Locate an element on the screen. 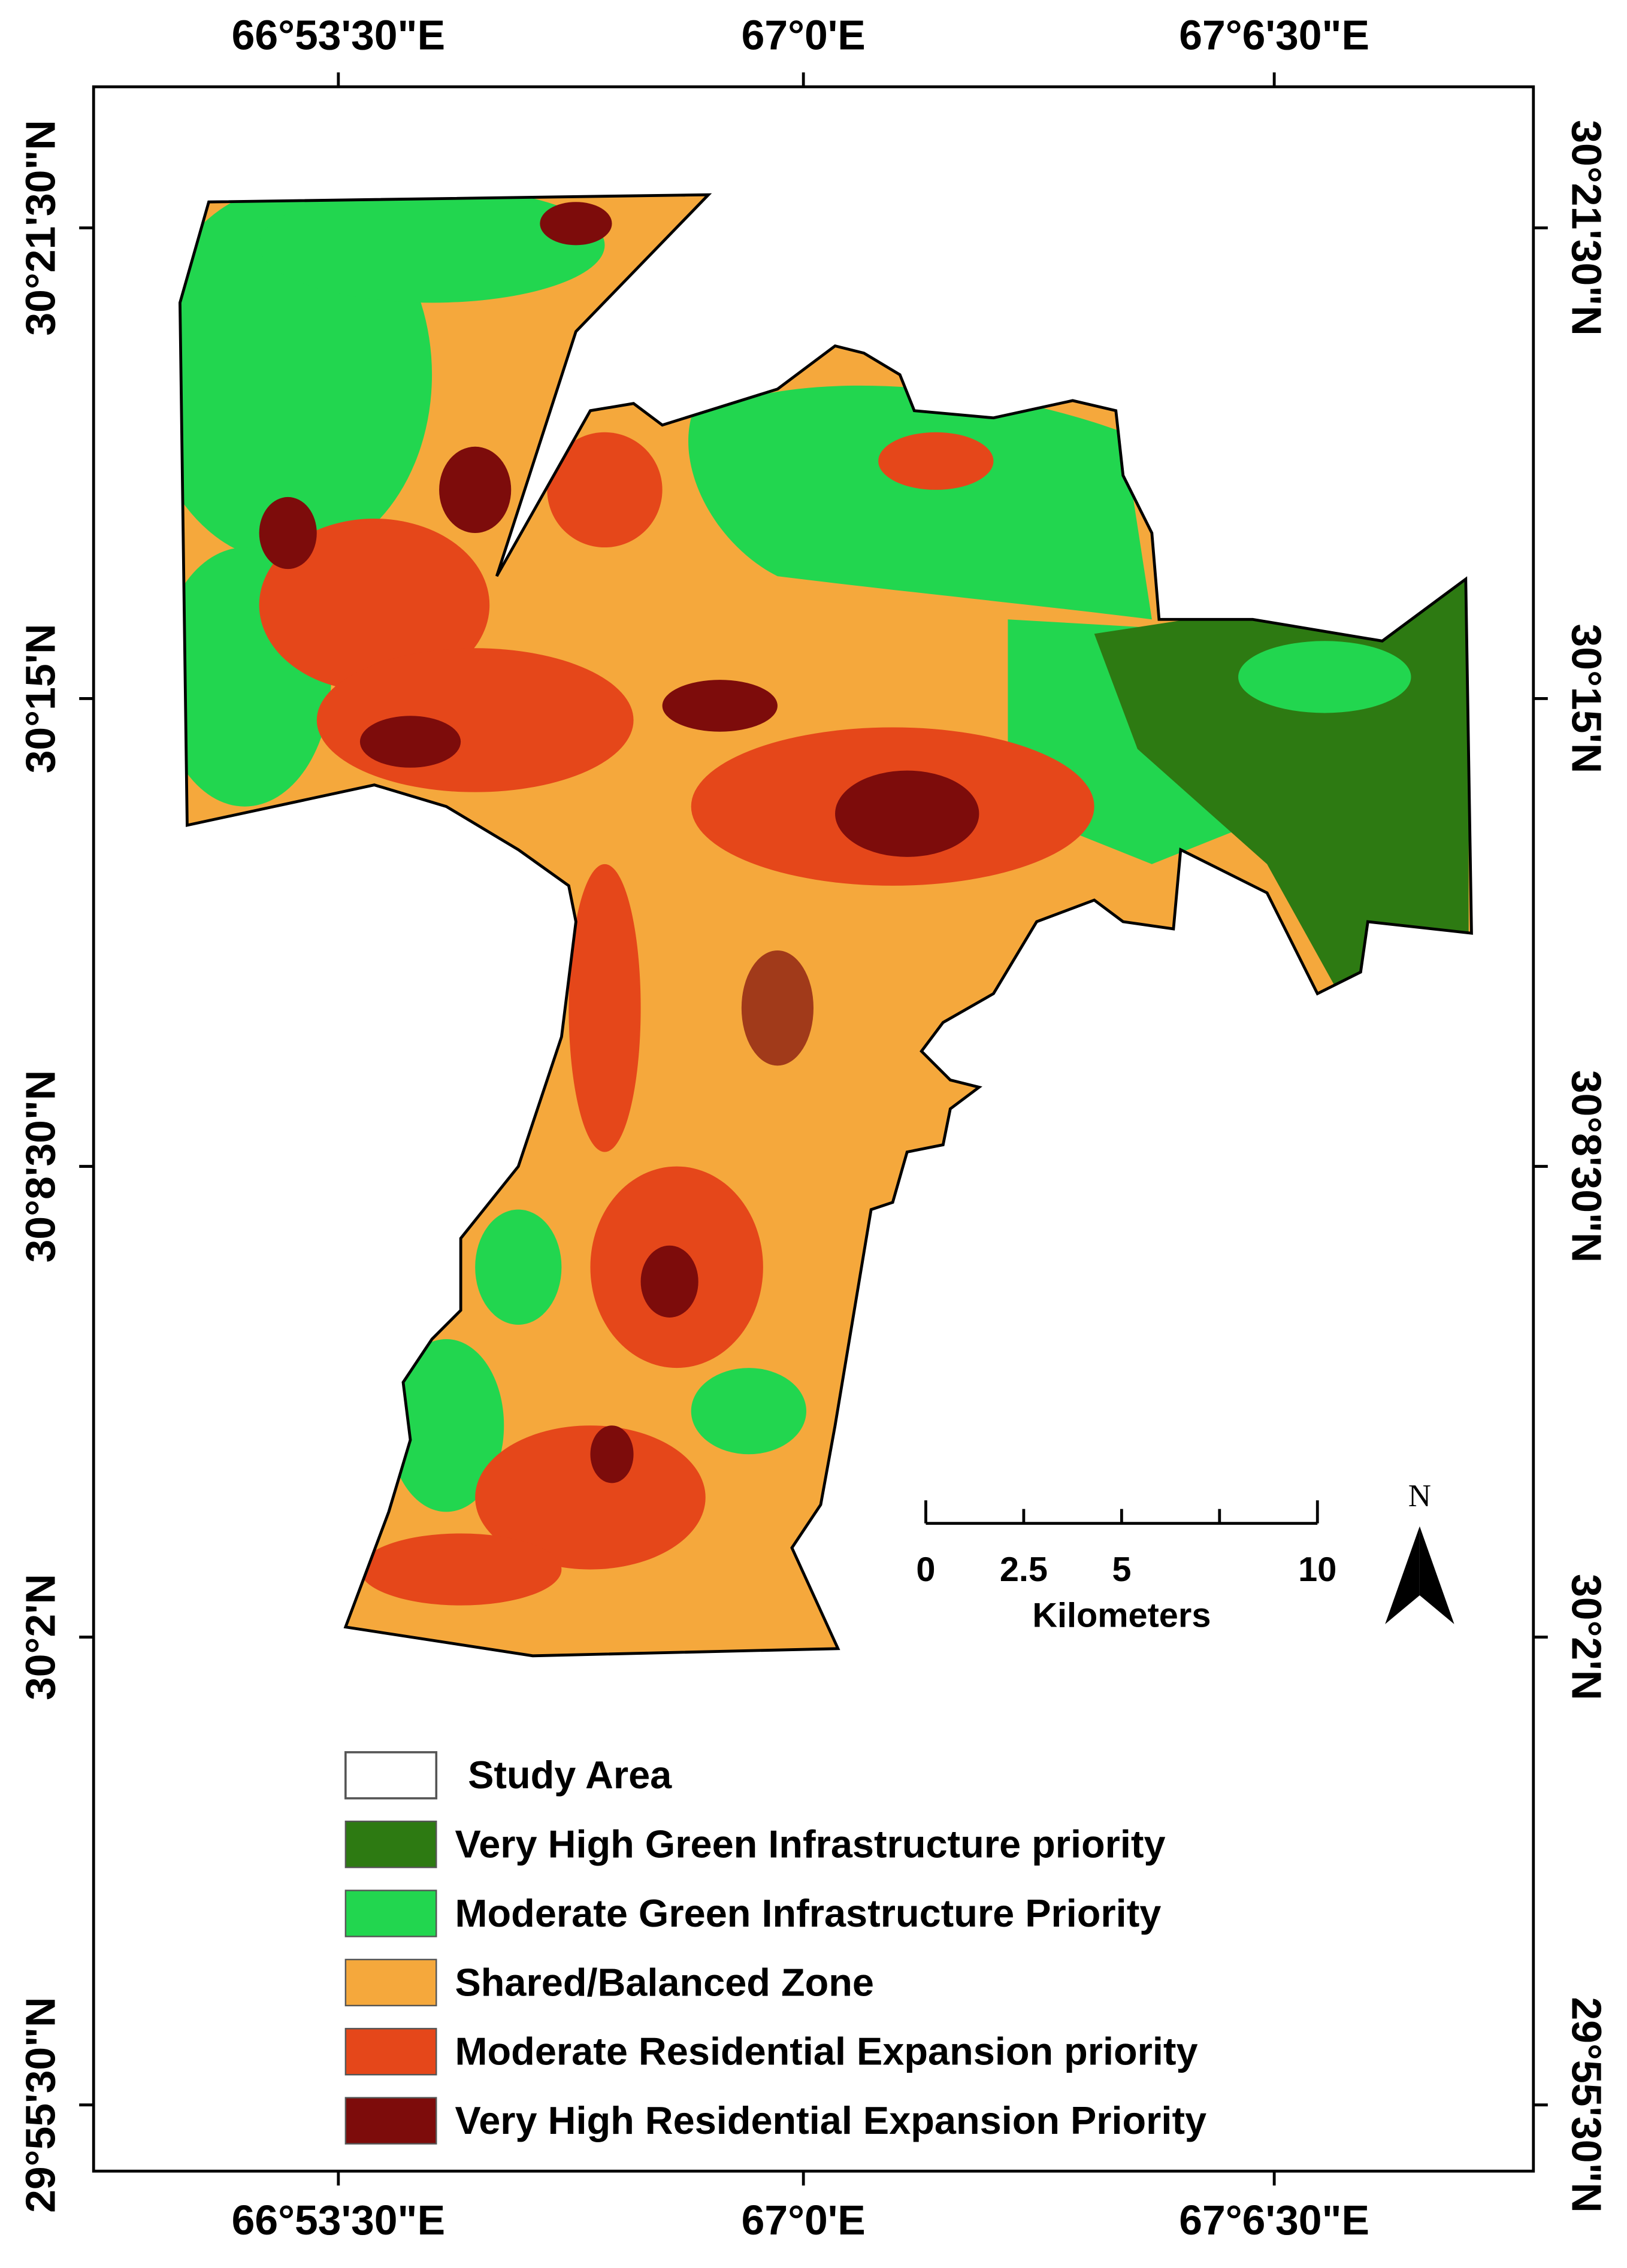 This screenshot has height=2268, width=1627. legend-label: Moderate Residential Expansion priority is located at coordinates (826, 2052).